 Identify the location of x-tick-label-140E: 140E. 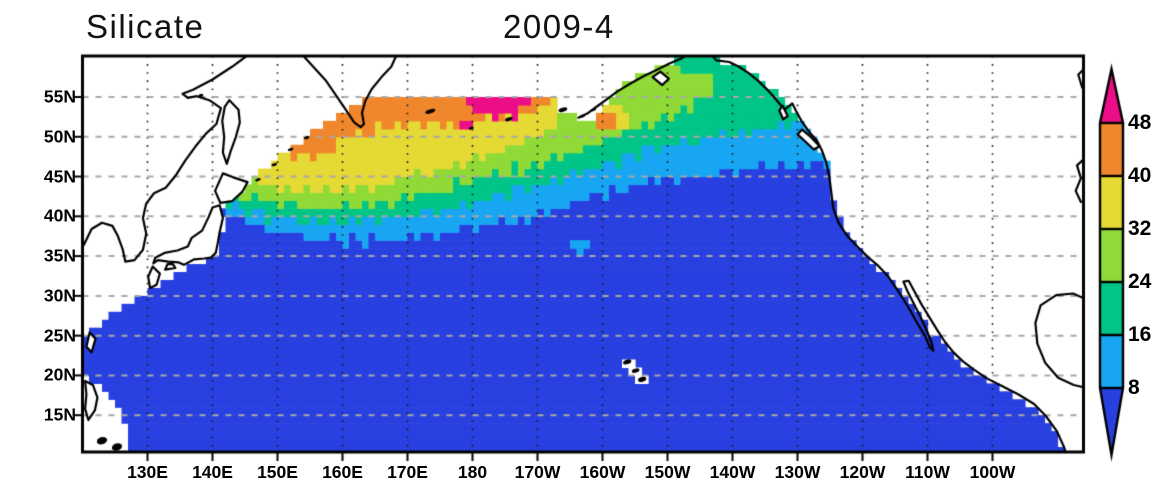
(212, 472).